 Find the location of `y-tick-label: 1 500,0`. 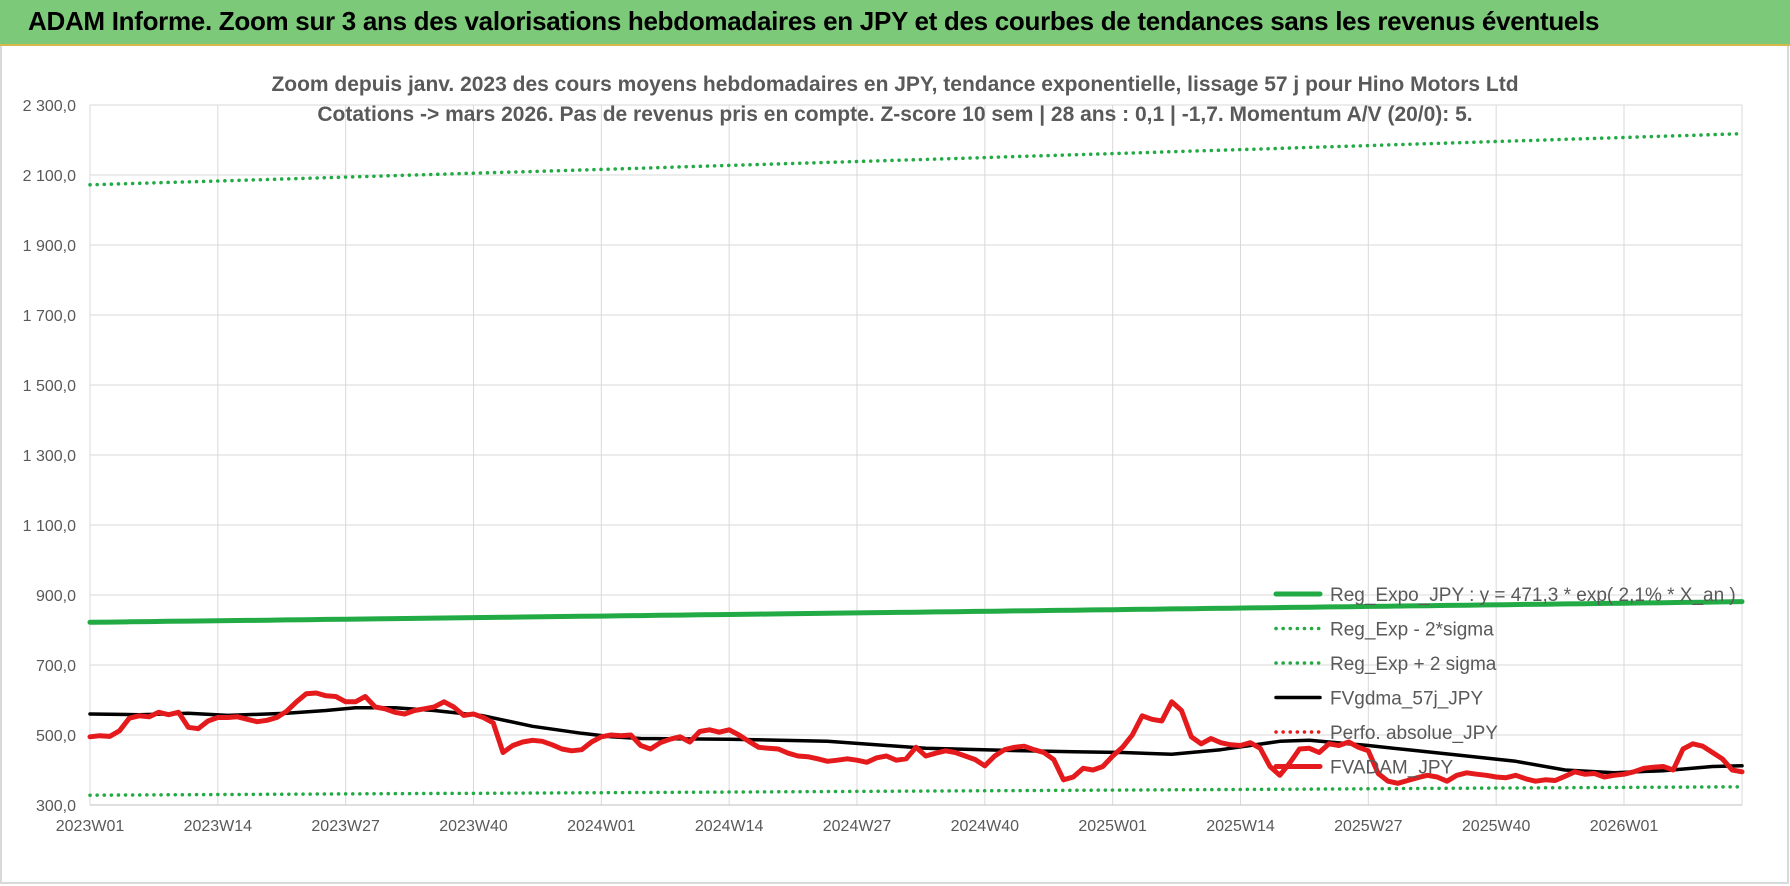

y-tick-label: 1 500,0 is located at coordinates (49, 386).